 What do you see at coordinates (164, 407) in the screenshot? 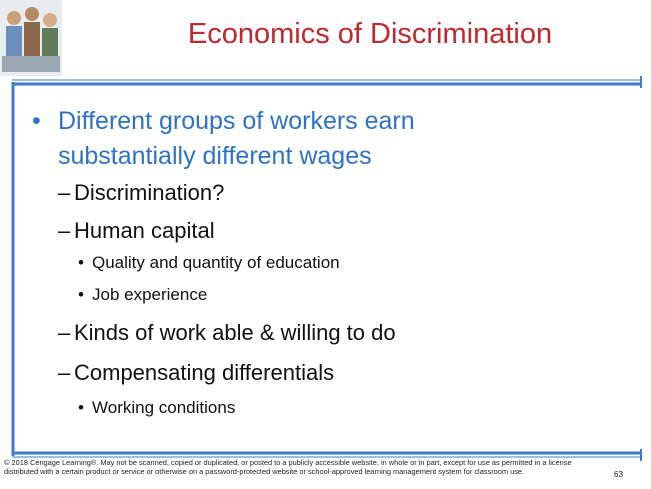
I see `bullet-text: Working conditions` at bounding box center [164, 407].